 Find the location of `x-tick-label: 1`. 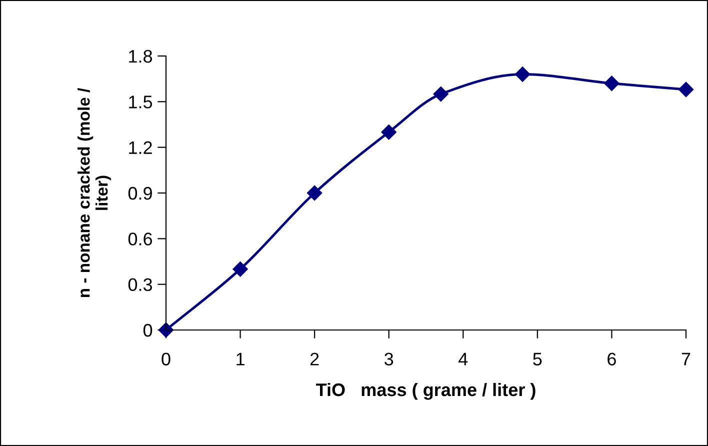

x-tick-label: 1 is located at coordinates (240, 359).